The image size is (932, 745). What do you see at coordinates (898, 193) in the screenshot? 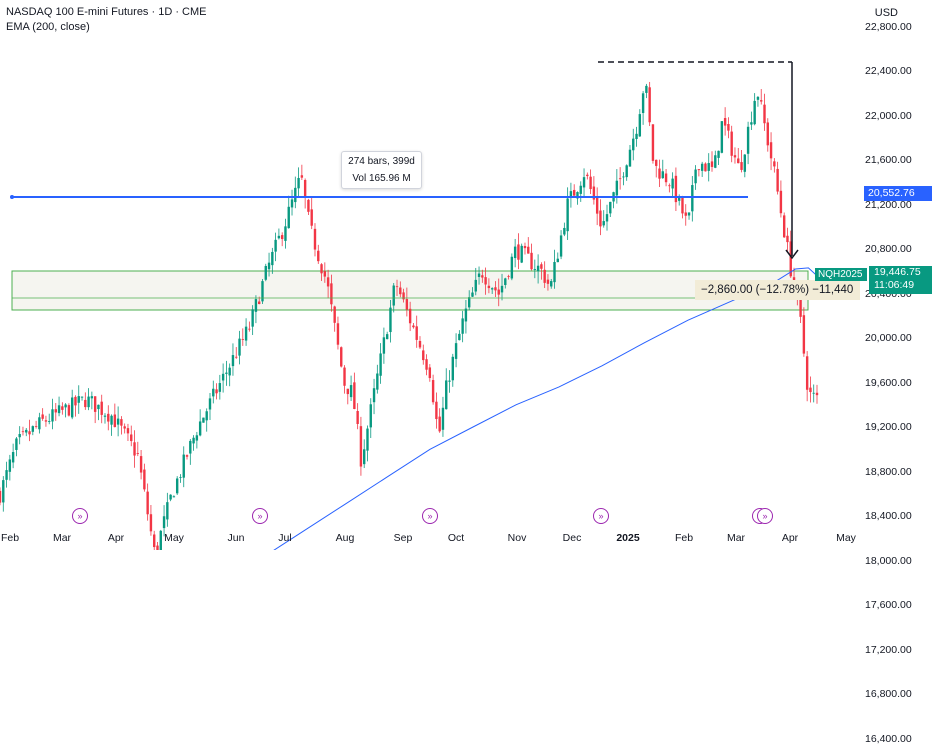
I see `ema-value-tag: 20,552.76` at bounding box center [898, 193].